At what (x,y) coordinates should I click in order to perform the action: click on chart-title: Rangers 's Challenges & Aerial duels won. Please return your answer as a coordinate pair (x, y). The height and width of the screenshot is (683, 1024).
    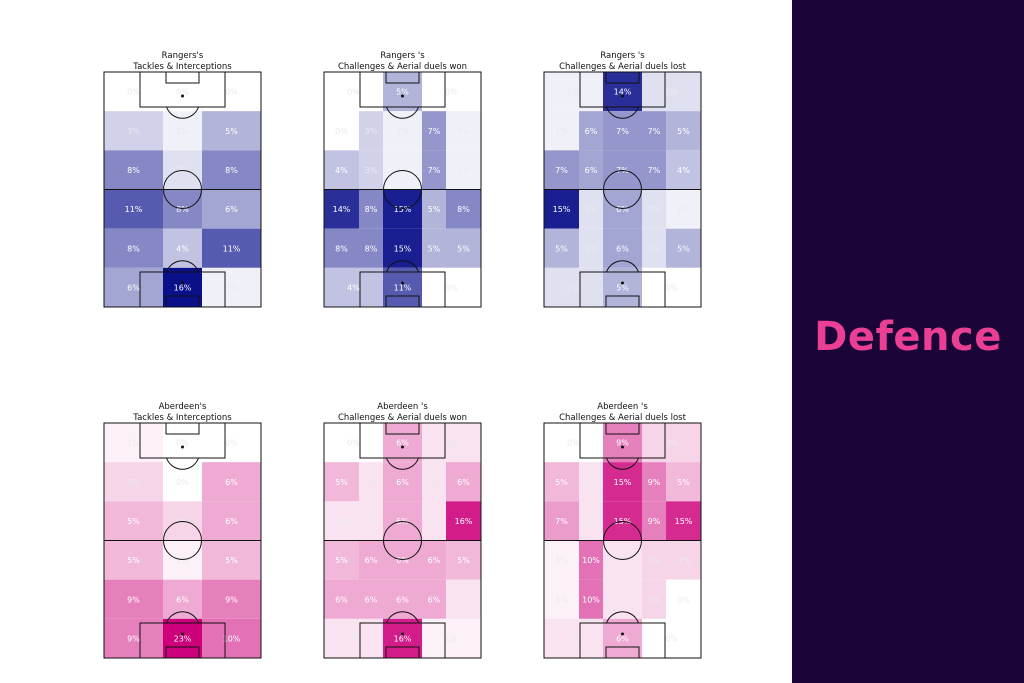
    Looking at the image, I should click on (403, 61).